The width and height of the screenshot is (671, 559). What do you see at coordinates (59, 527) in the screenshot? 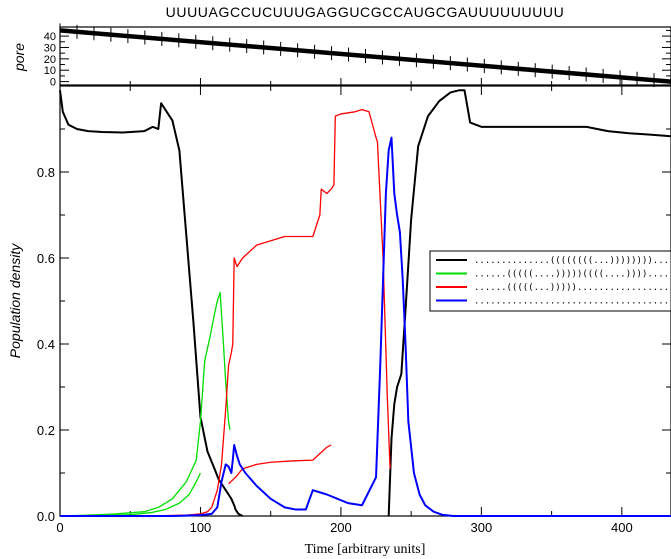
I see `x-tick-label: 0` at bounding box center [59, 527].